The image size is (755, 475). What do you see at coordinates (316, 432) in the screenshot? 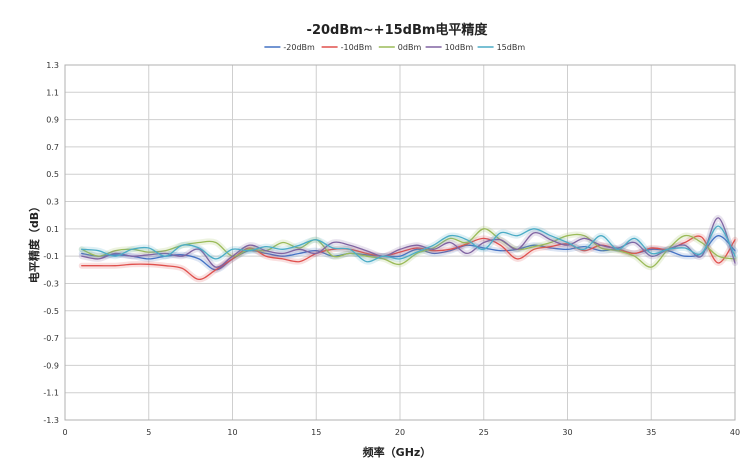
I see `x-tick-label: 15` at bounding box center [316, 432].